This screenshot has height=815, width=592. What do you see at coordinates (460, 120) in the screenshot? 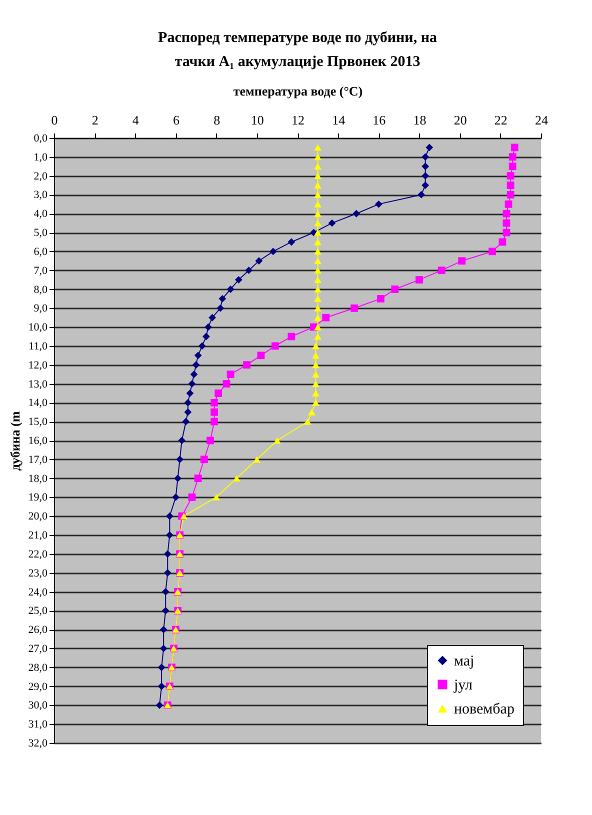
I see `x-tick-label: 20` at bounding box center [460, 120].